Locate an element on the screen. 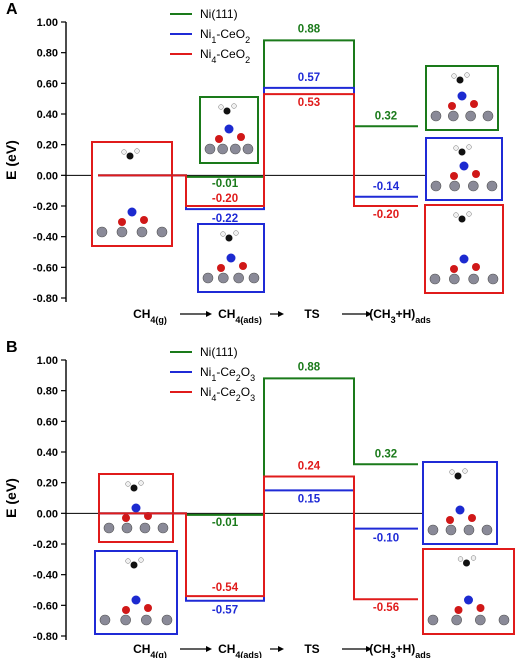 The width and height of the screenshot is (517, 658). y-tick-label: 0.80 is located at coordinates (47, 392).